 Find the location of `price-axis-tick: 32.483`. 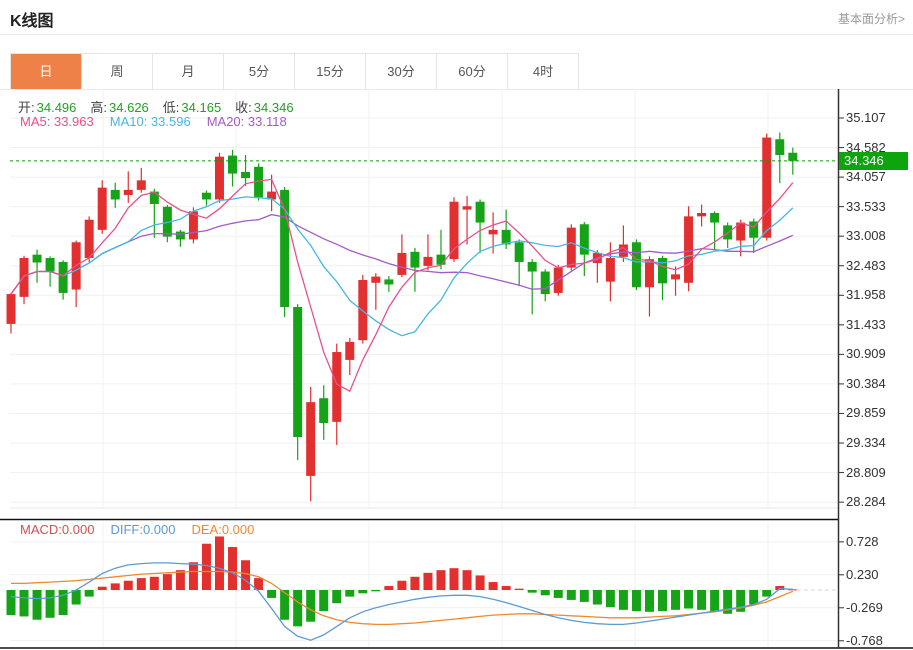

price-axis-tick: 32.483 is located at coordinates (866, 265).